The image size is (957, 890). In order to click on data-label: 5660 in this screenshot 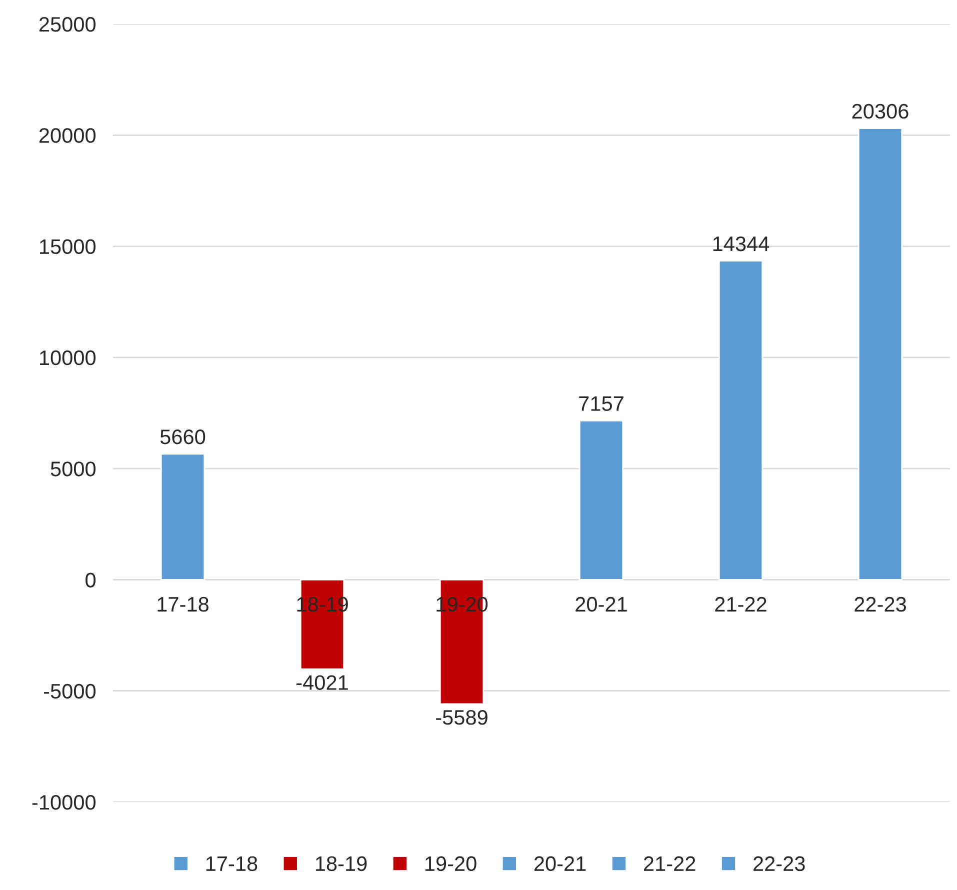, I will do `click(183, 436)`.